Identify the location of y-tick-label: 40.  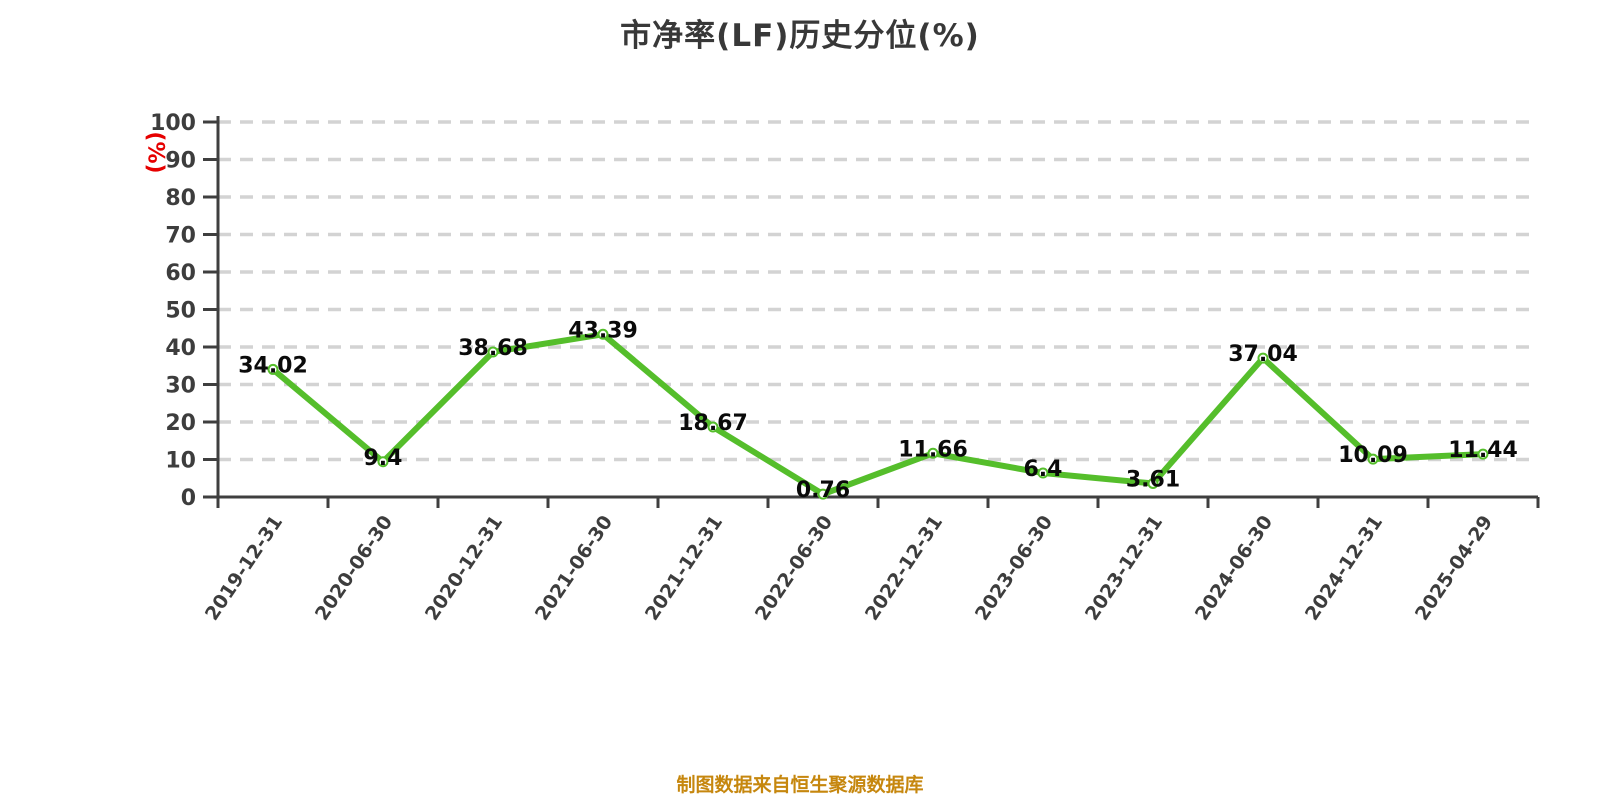
(180, 348).